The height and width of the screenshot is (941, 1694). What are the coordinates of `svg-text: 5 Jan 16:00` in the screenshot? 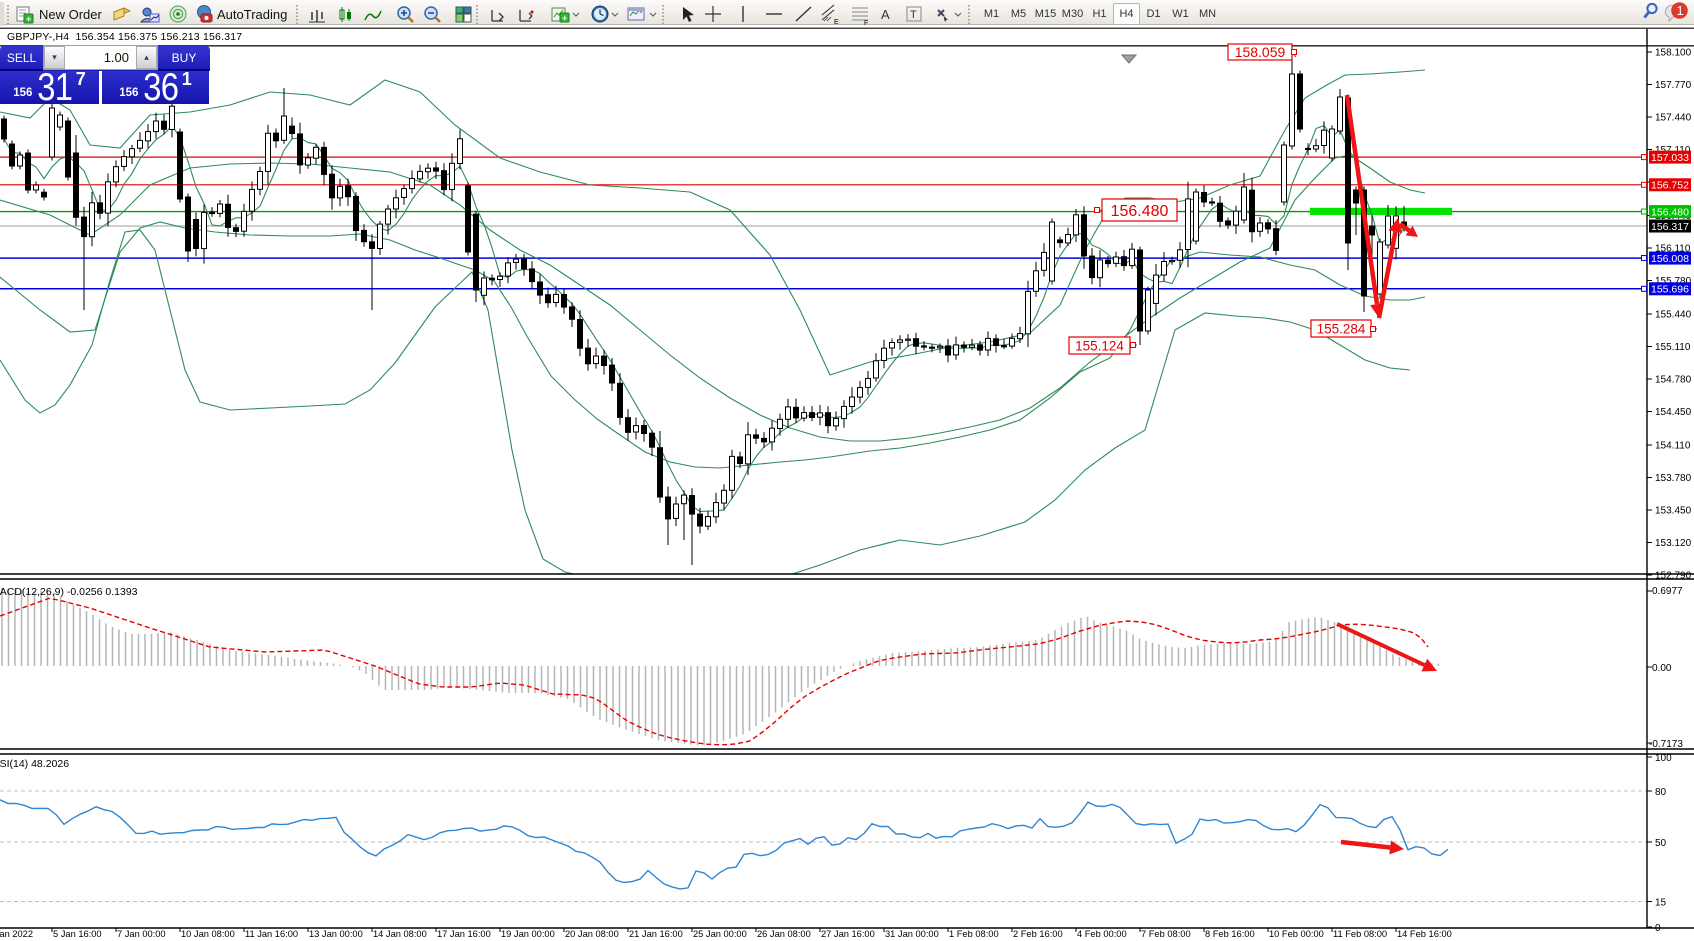 It's located at (77, 934).